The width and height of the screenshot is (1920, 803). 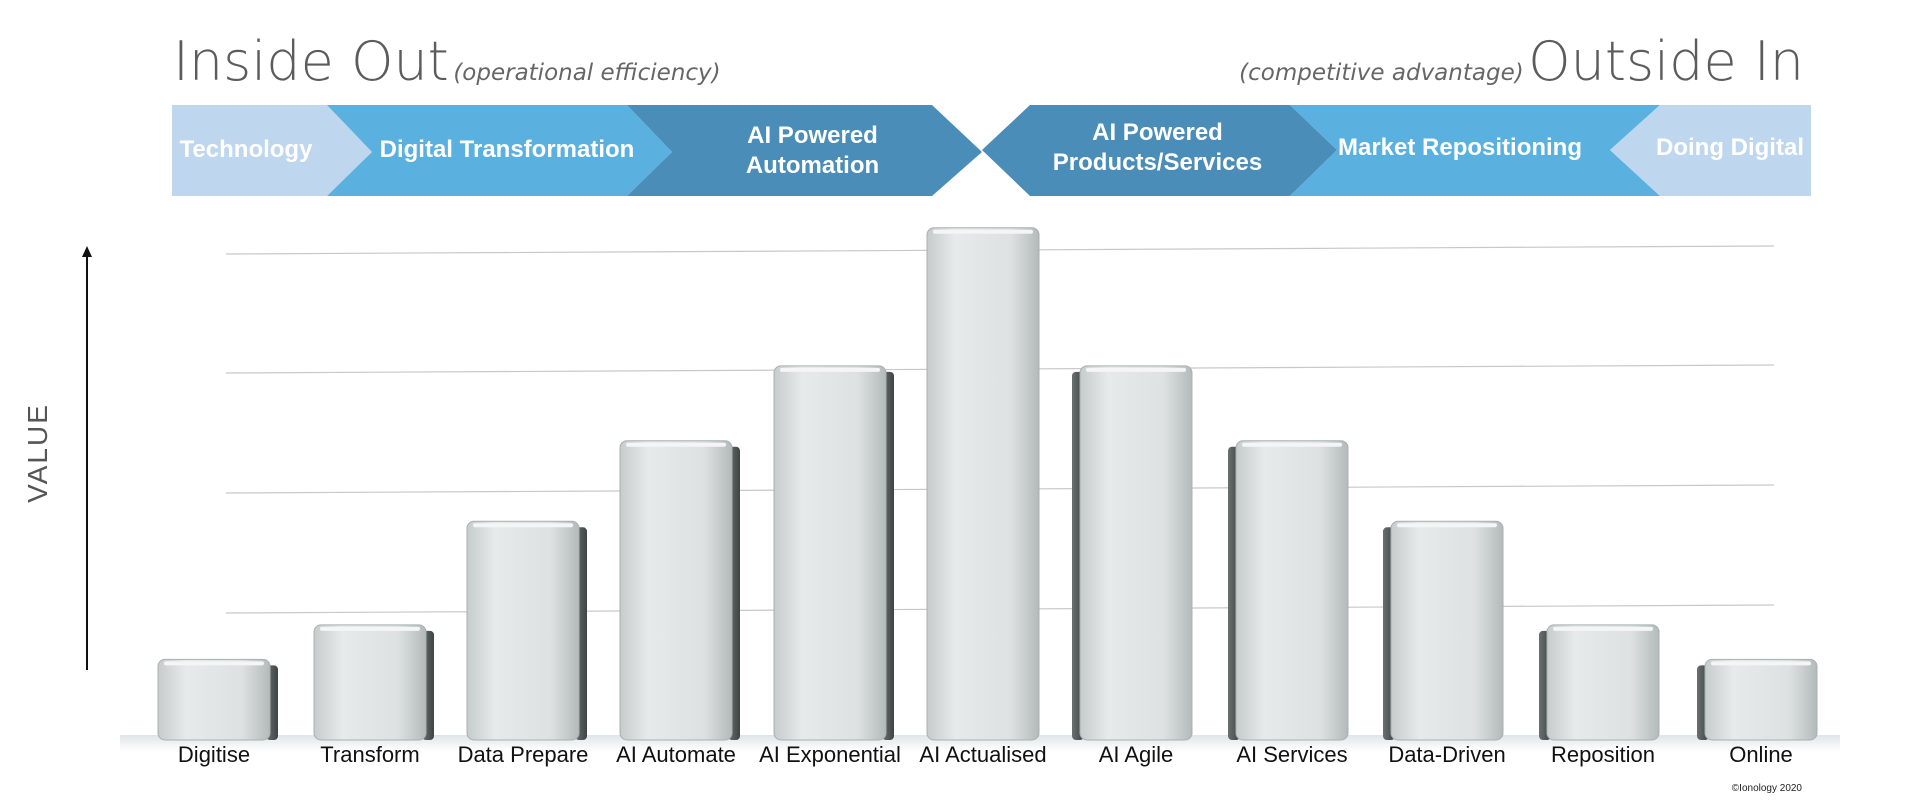 What do you see at coordinates (214, 754) in the screenshot?
I see `category-label: Digitise` at bounding box center [214, 754].